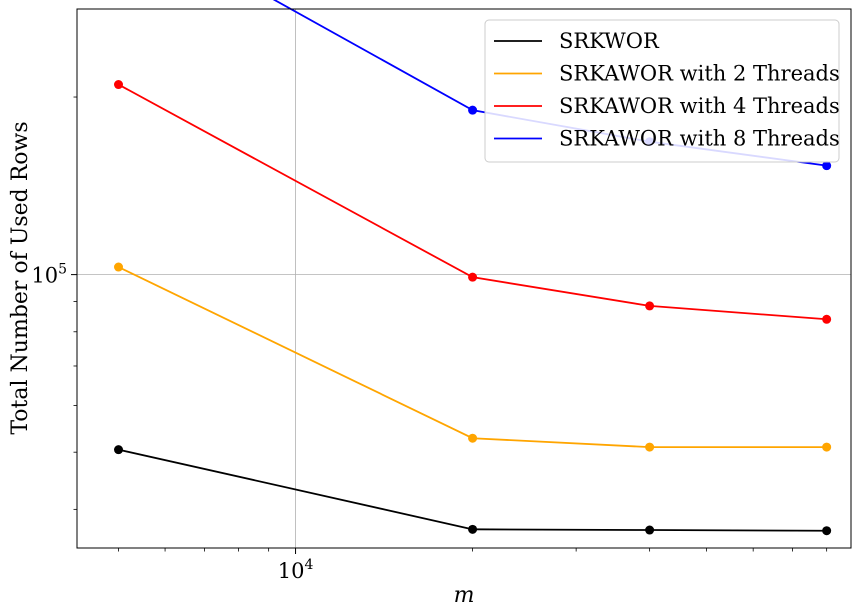 This screenshot has width=861, height=616. Describe the element at coordinates (699, 139) in the screenshot. I see `legend-label: SRKAWOR with 8 Threads` at that location.